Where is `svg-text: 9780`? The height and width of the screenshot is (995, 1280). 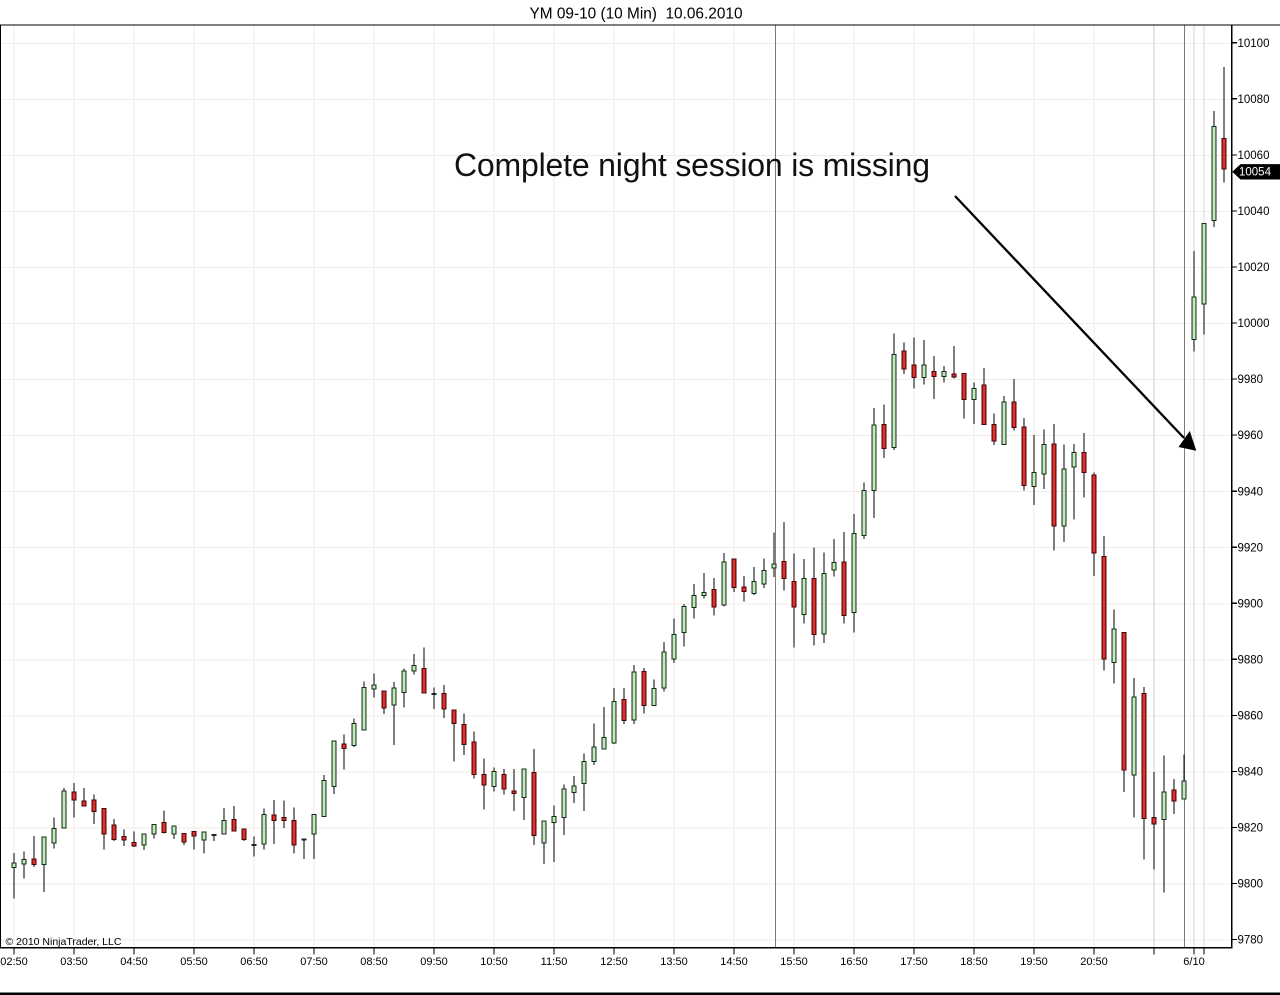
svg-text: 9780 is located at coordinates (1251, 941).